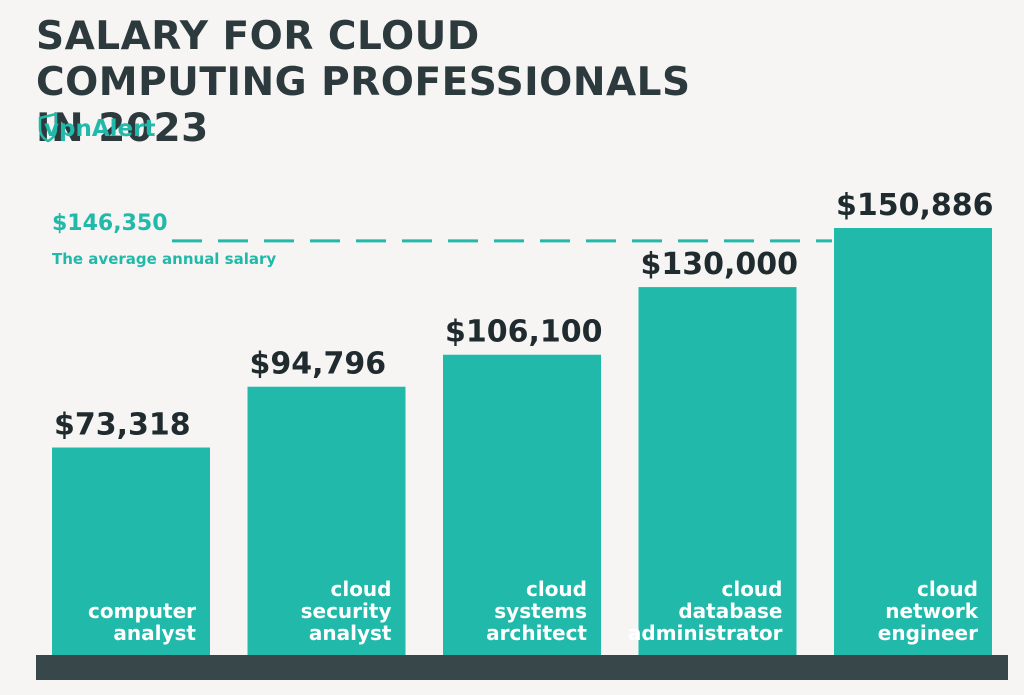 The width and height of the screenshot is (1024, 695). Describe the element at coordinates (142, 622) in the screenshot. I see `category-label: computer analyst` at that location.